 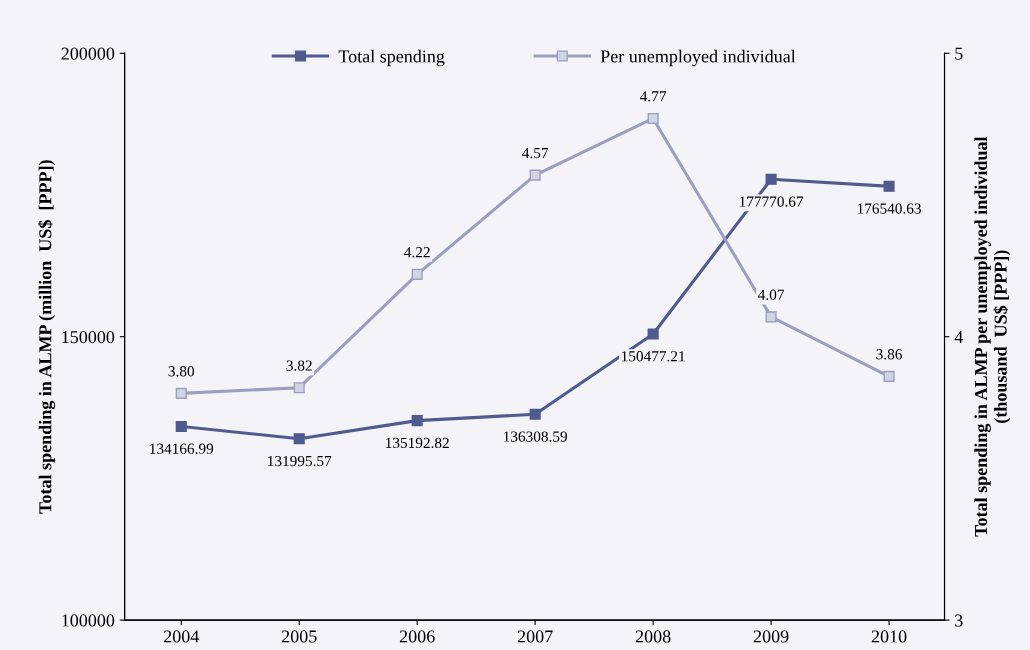 What do you see at coordinates (535, 153) in the screenshot?
I see `data-label: 4.57` at bounding box center [535, 153].